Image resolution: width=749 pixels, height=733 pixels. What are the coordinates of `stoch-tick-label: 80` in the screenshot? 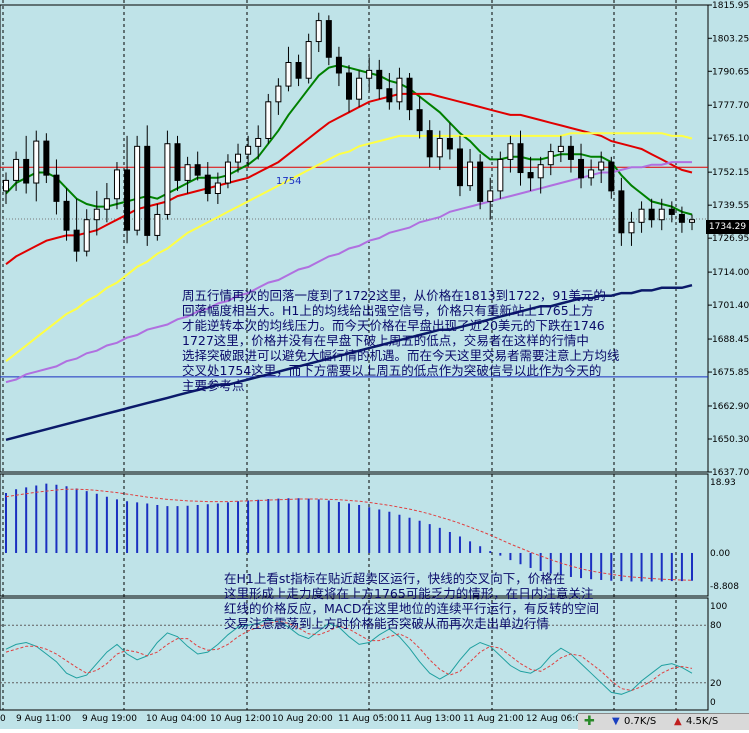 It's located at (716, 626).